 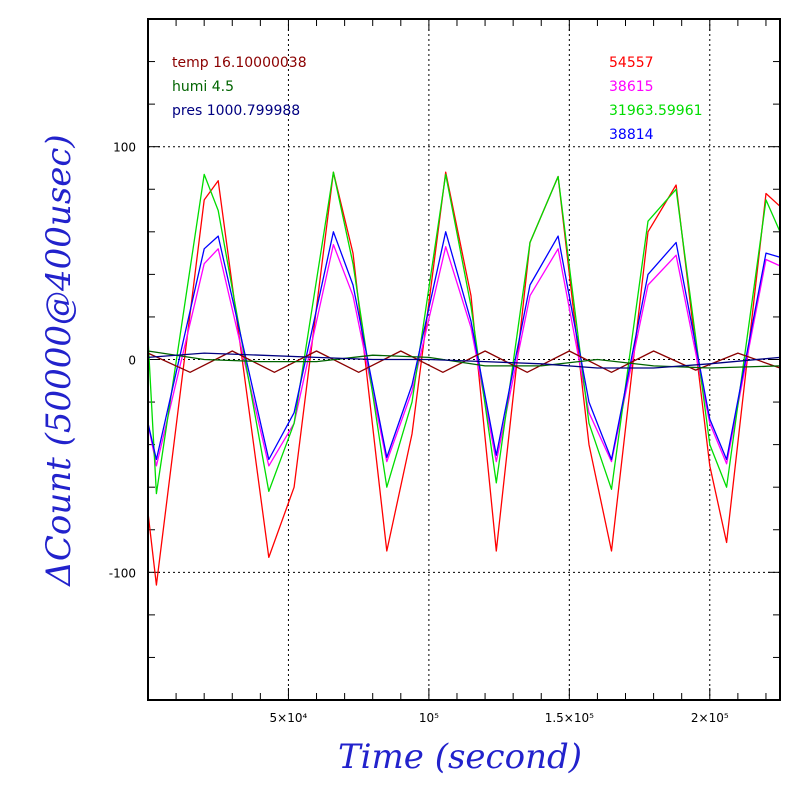 What do you see at coordinates (59, 360) in the screenshot?
I see `y-axis-title: ΔCount (50000@400usec)` at bounding box center [59, 360].